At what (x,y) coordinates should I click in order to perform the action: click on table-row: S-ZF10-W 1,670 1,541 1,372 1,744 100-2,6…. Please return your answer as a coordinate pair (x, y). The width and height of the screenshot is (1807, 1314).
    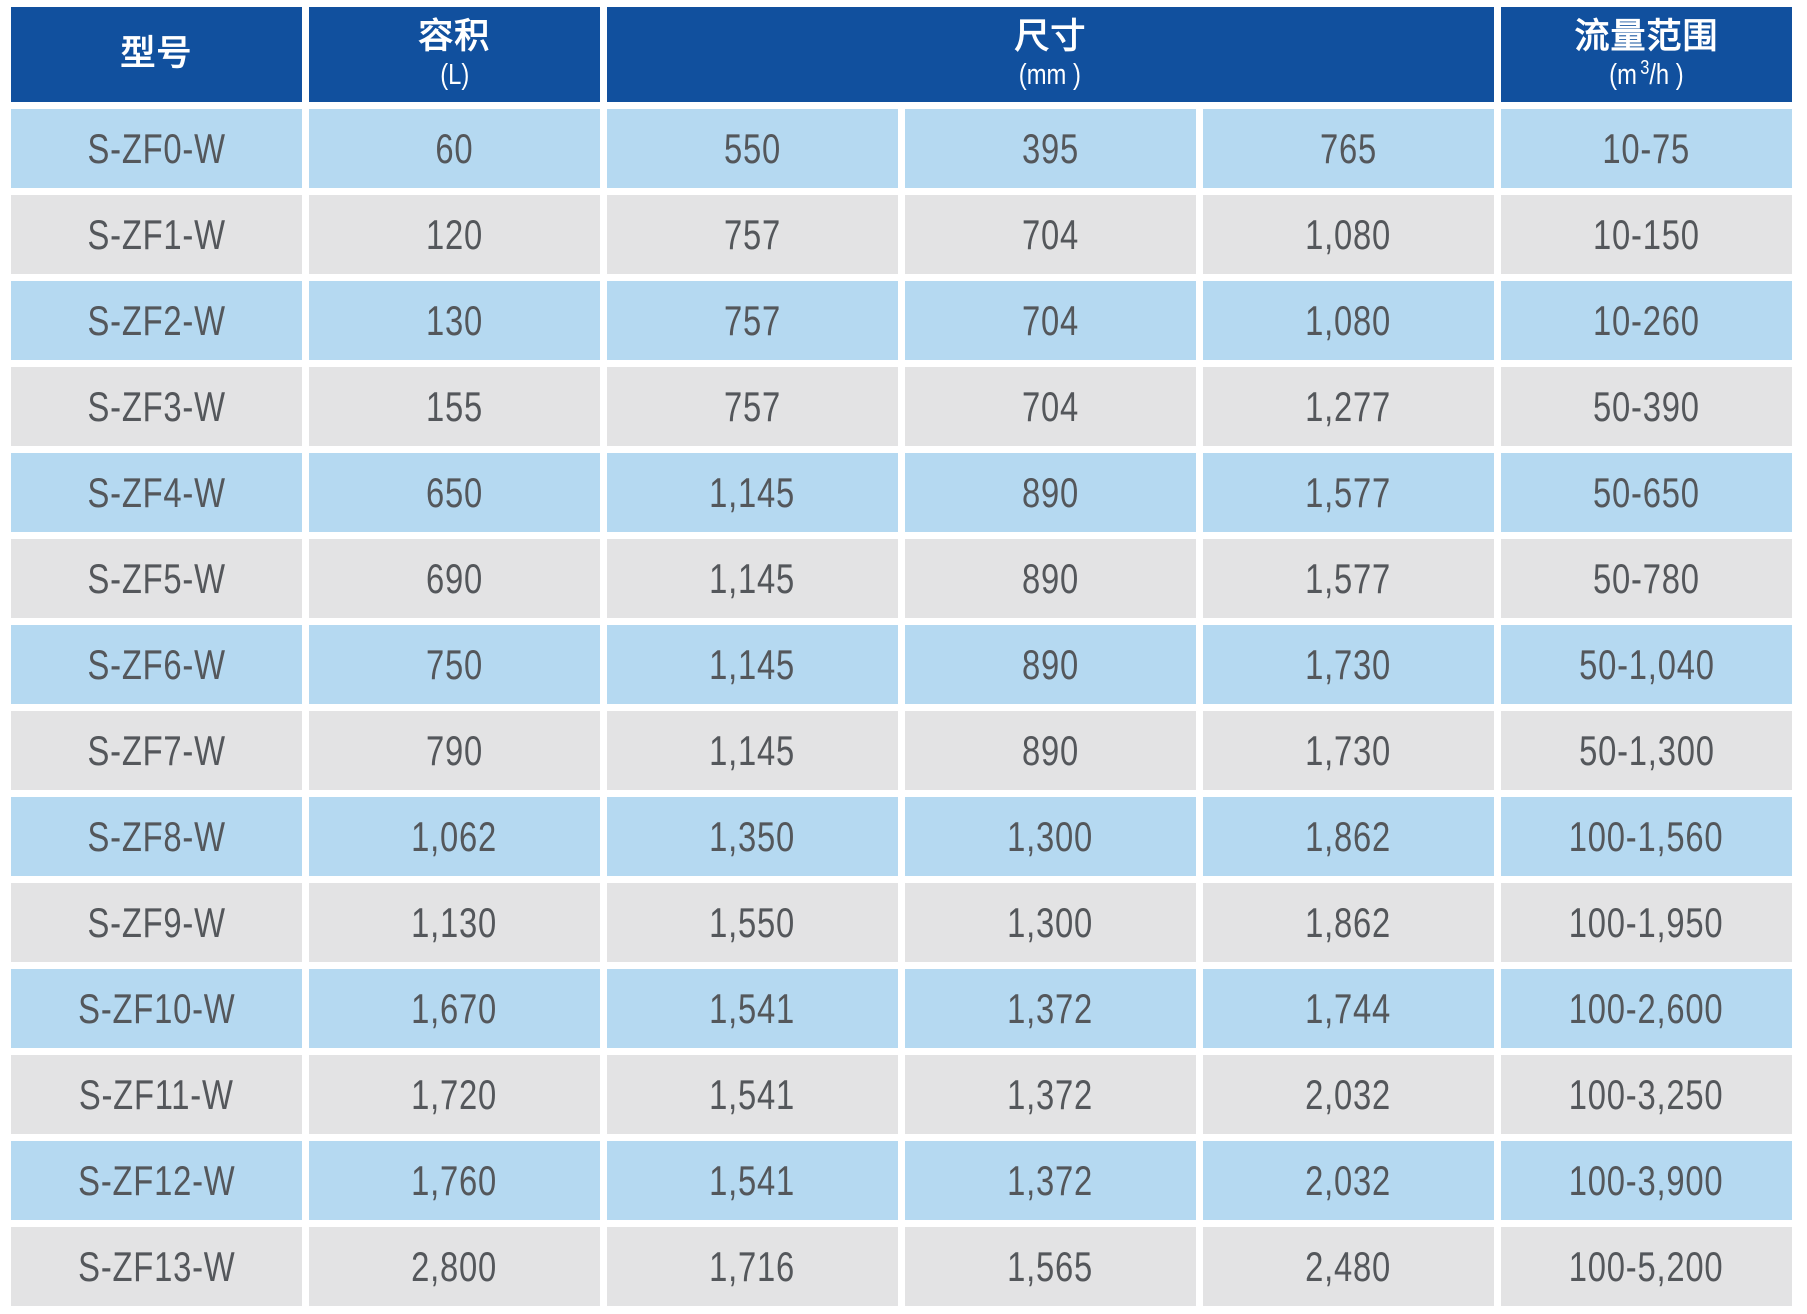
    Looking at the image, I should click on (901, 1008).